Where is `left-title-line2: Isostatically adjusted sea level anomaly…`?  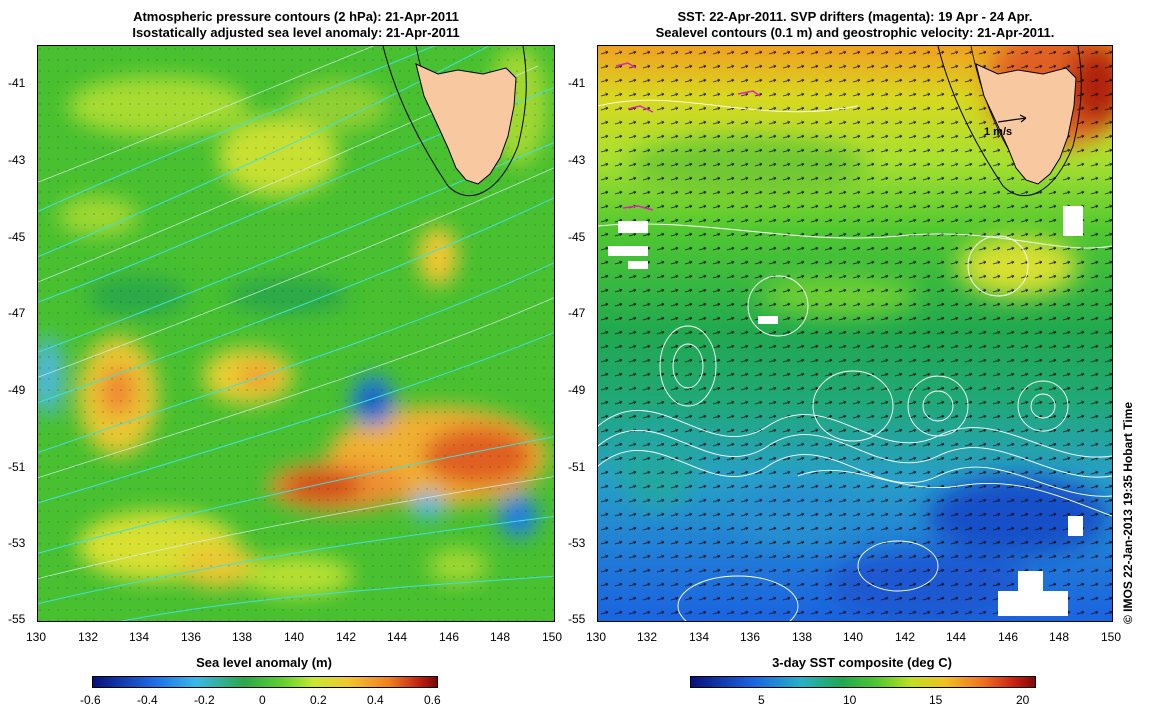 left-title-line2: Isostatically adjusted sea level anomaly… is located at coordinates (296, 32).